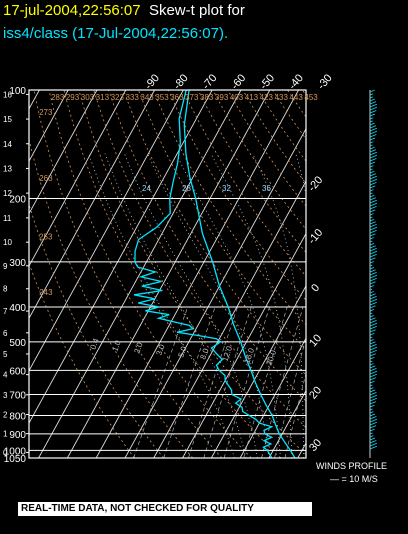 The image size is (408, 534). Describe the element at coordinates (7, 119) in the screenshot. I see `height-tick-label: 15` at that location.